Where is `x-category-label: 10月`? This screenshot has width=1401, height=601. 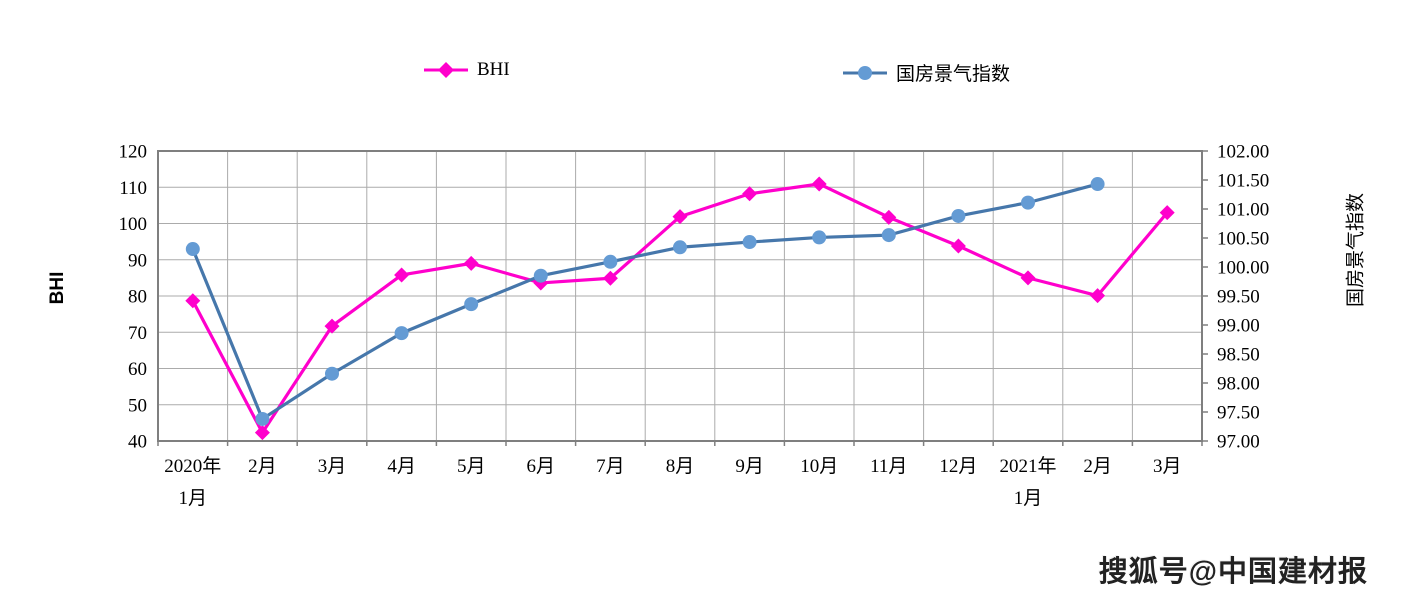 x-category-label: 10月 is located at coordinates (819, 466).